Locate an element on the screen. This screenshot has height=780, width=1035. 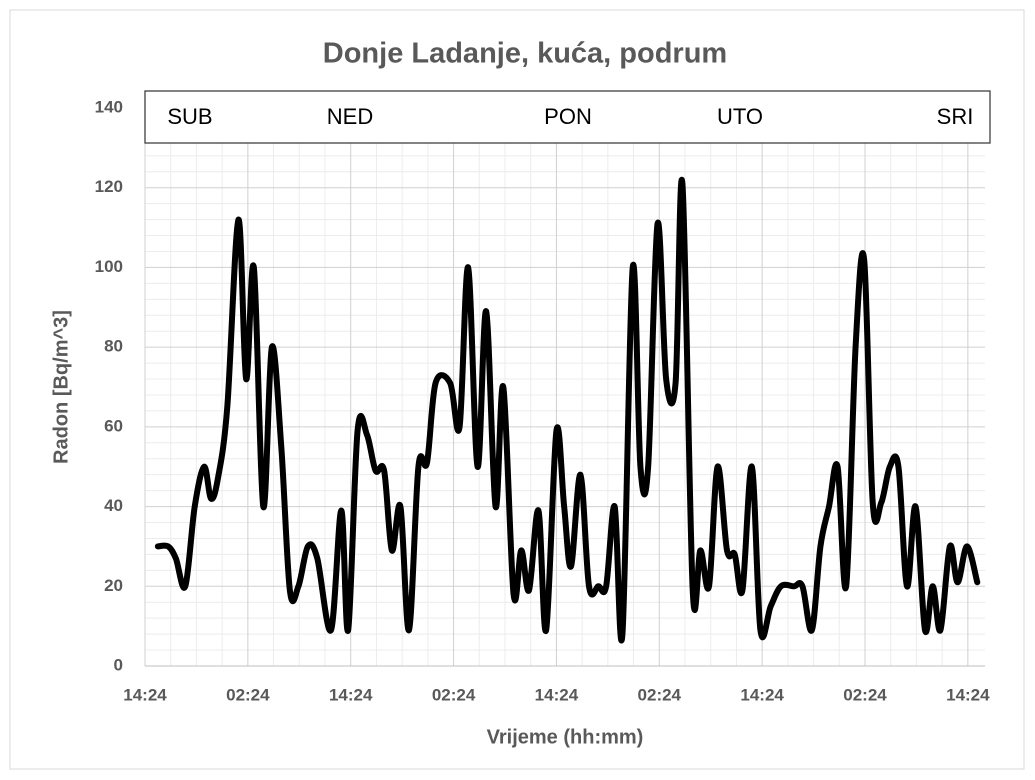
day-label: PON is located at coordinates (568, 116).